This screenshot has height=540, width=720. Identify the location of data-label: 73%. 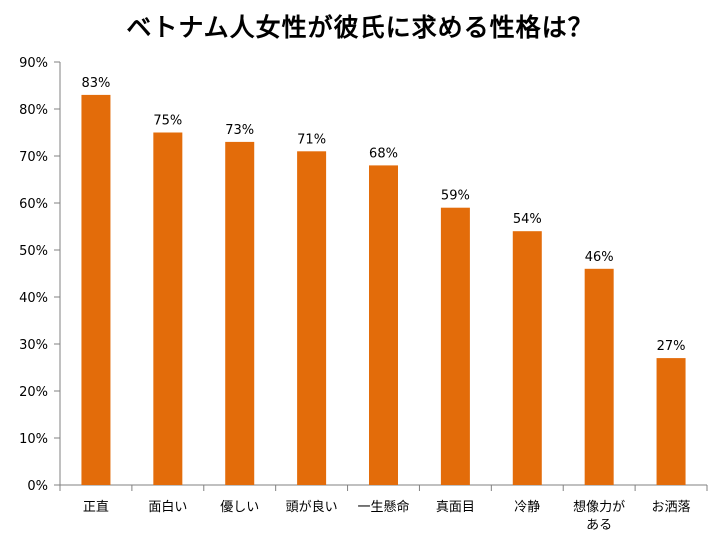
(239, 130).